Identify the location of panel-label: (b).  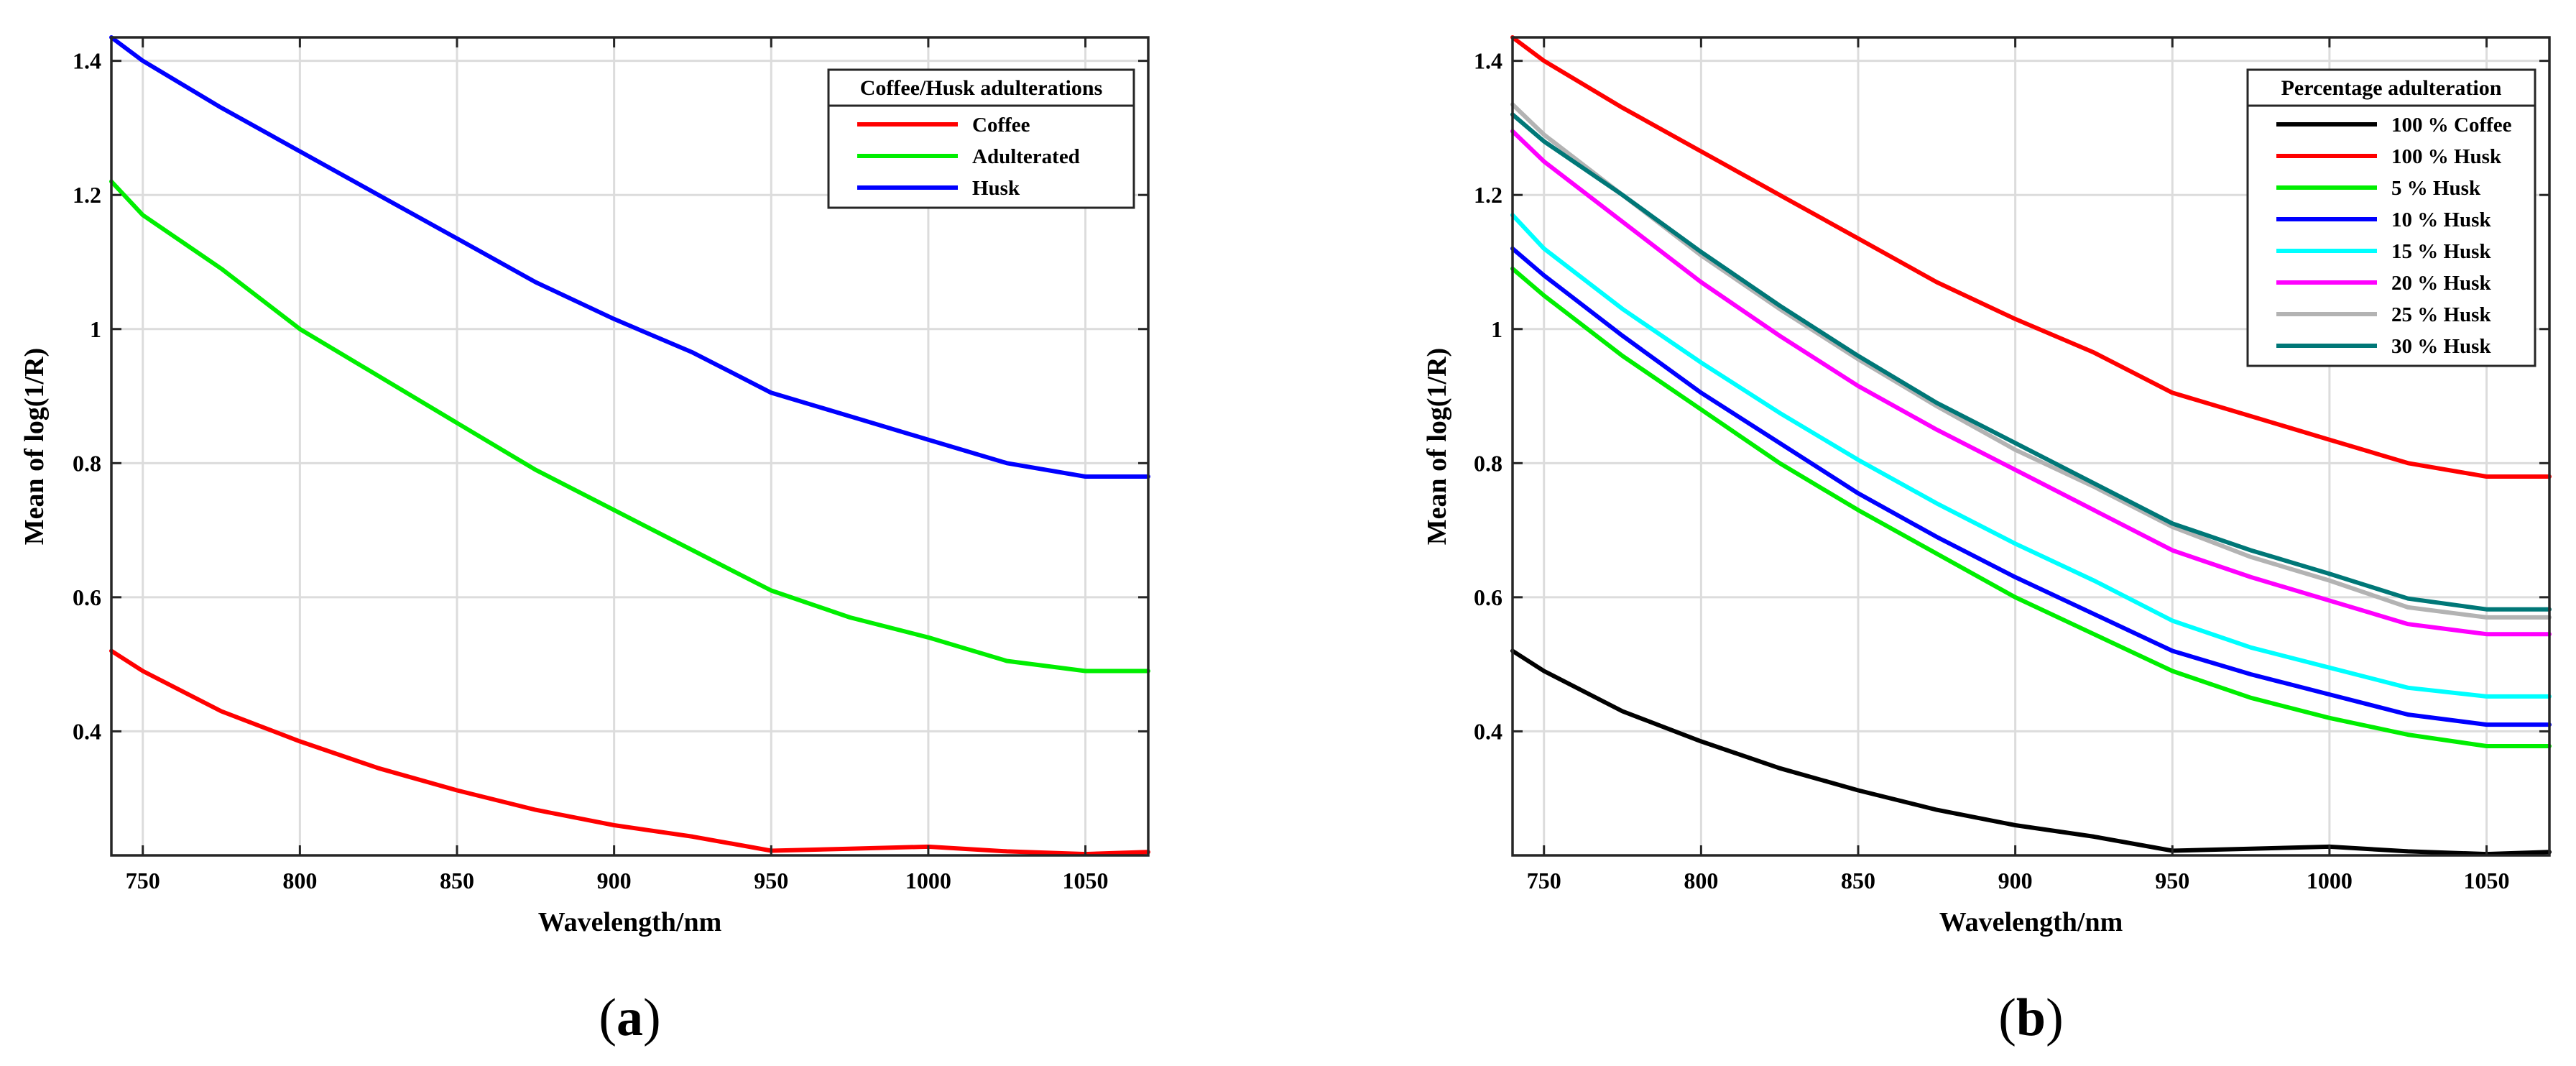
(2030, 1018).